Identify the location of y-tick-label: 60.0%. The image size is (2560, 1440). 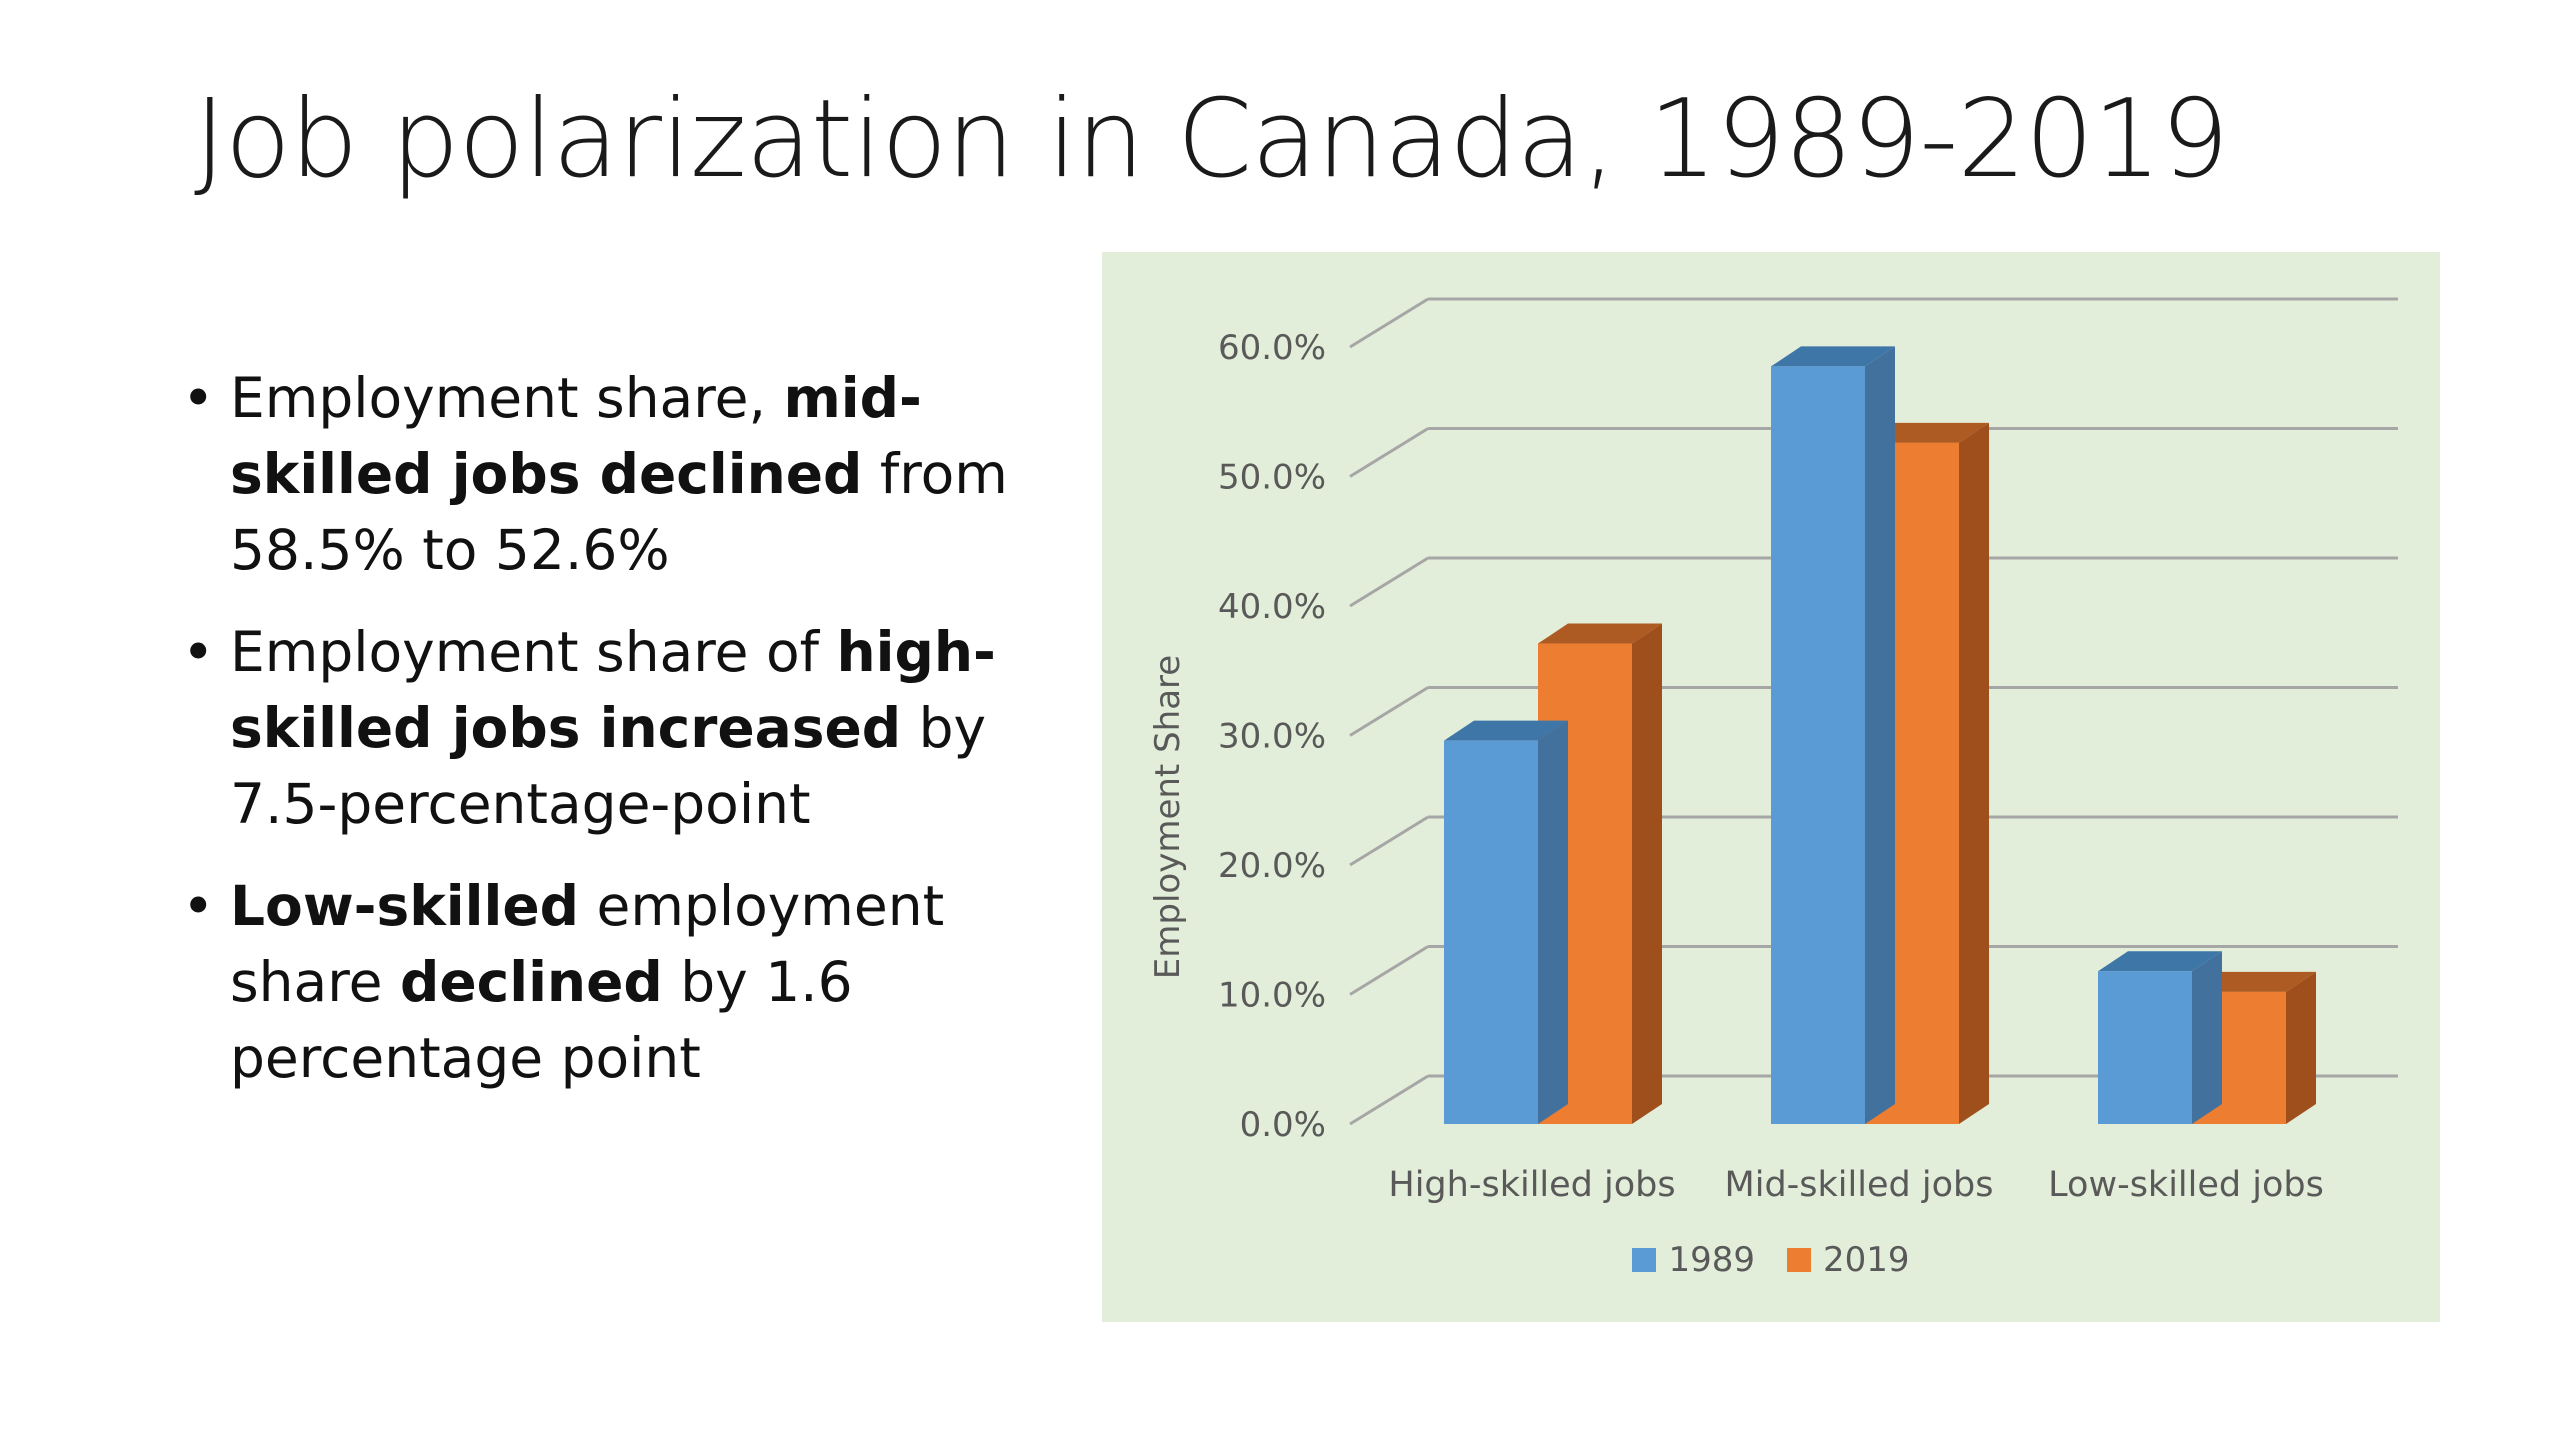
(1272, 348).